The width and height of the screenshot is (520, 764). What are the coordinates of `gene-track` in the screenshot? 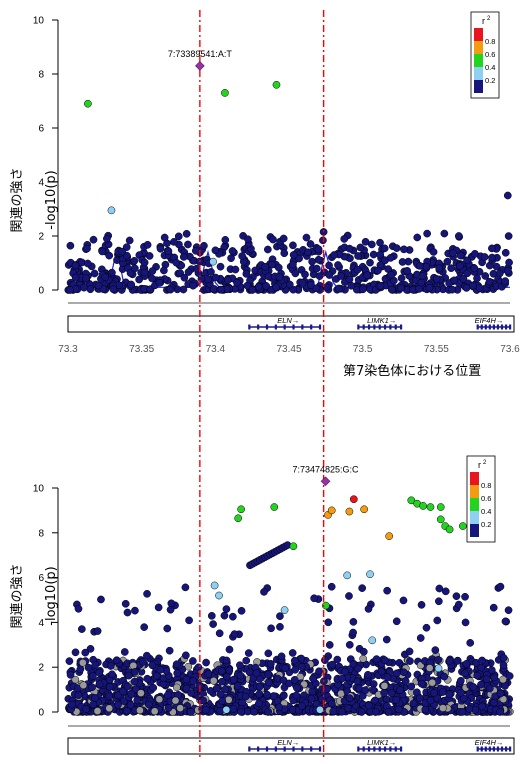 It's located at (291, 746).